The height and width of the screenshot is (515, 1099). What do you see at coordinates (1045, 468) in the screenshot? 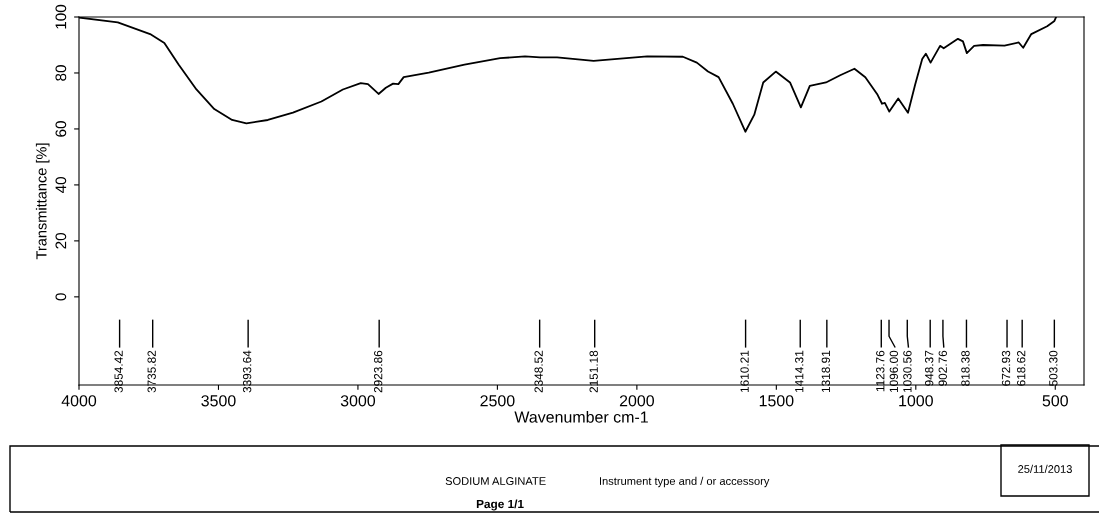
I see `text: 25/11/2013` at bounding box center [1045, 468].